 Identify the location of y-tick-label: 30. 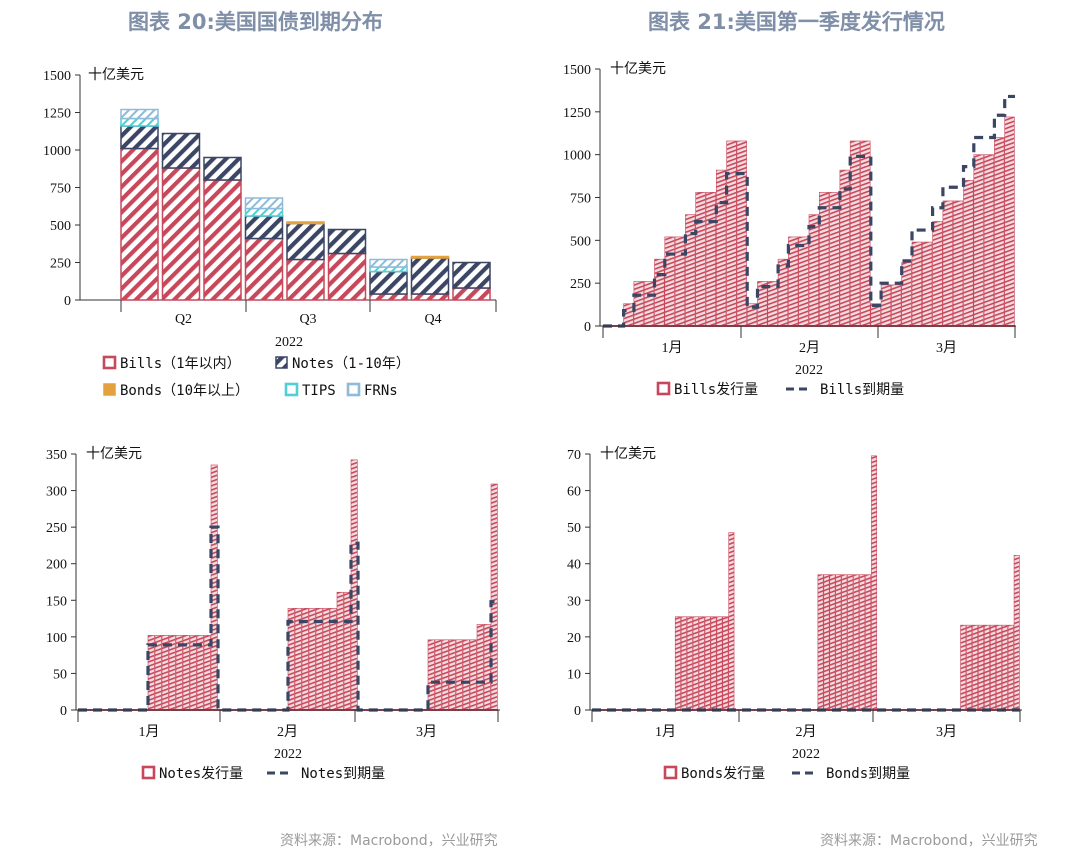
(574, 601).